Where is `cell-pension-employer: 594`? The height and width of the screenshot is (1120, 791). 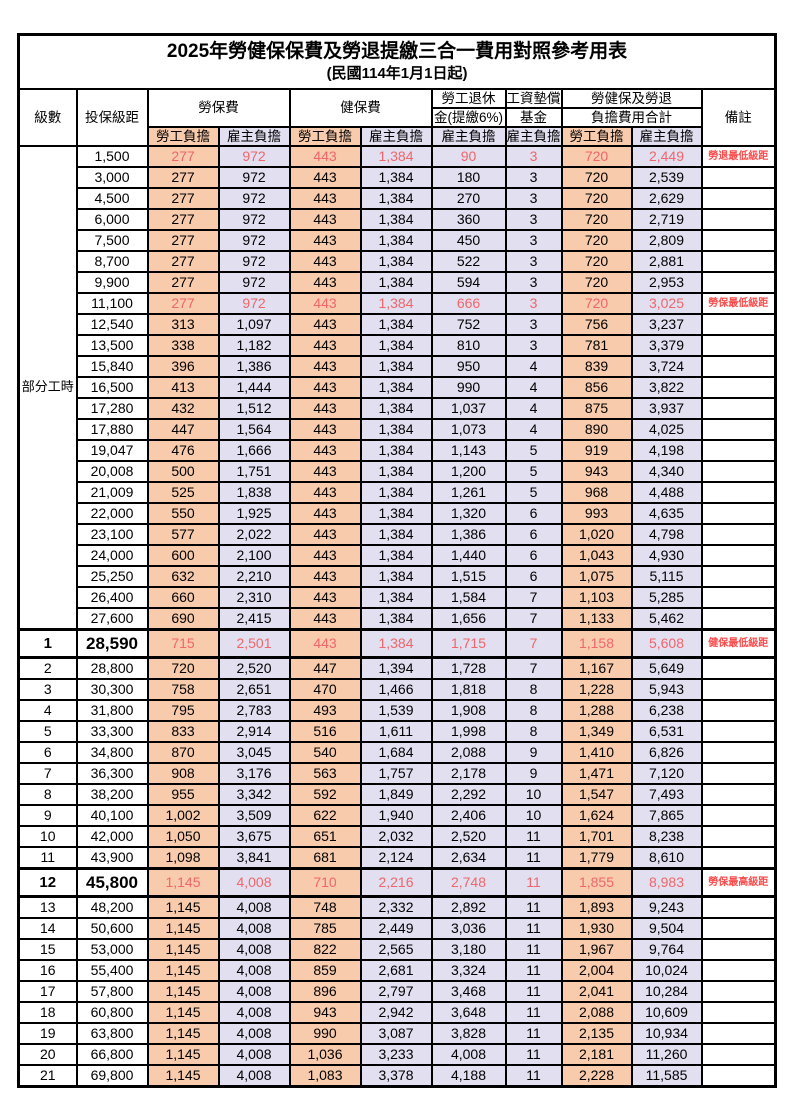
cell-pension-employer: 594 is located at coordinates (468, 282).